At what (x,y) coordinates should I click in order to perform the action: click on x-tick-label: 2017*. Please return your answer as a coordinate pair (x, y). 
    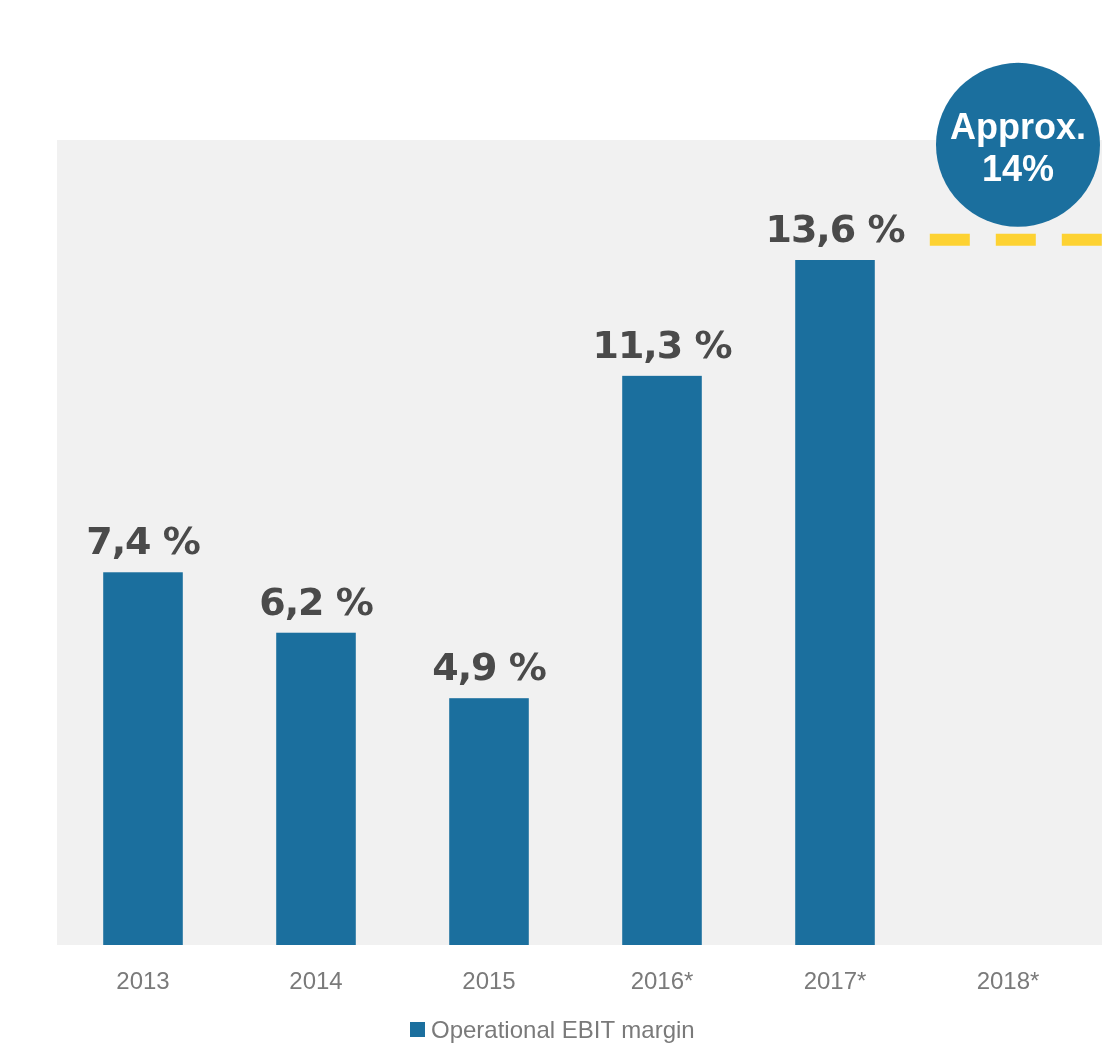
    Looking at the image, I should click on (835, 980).